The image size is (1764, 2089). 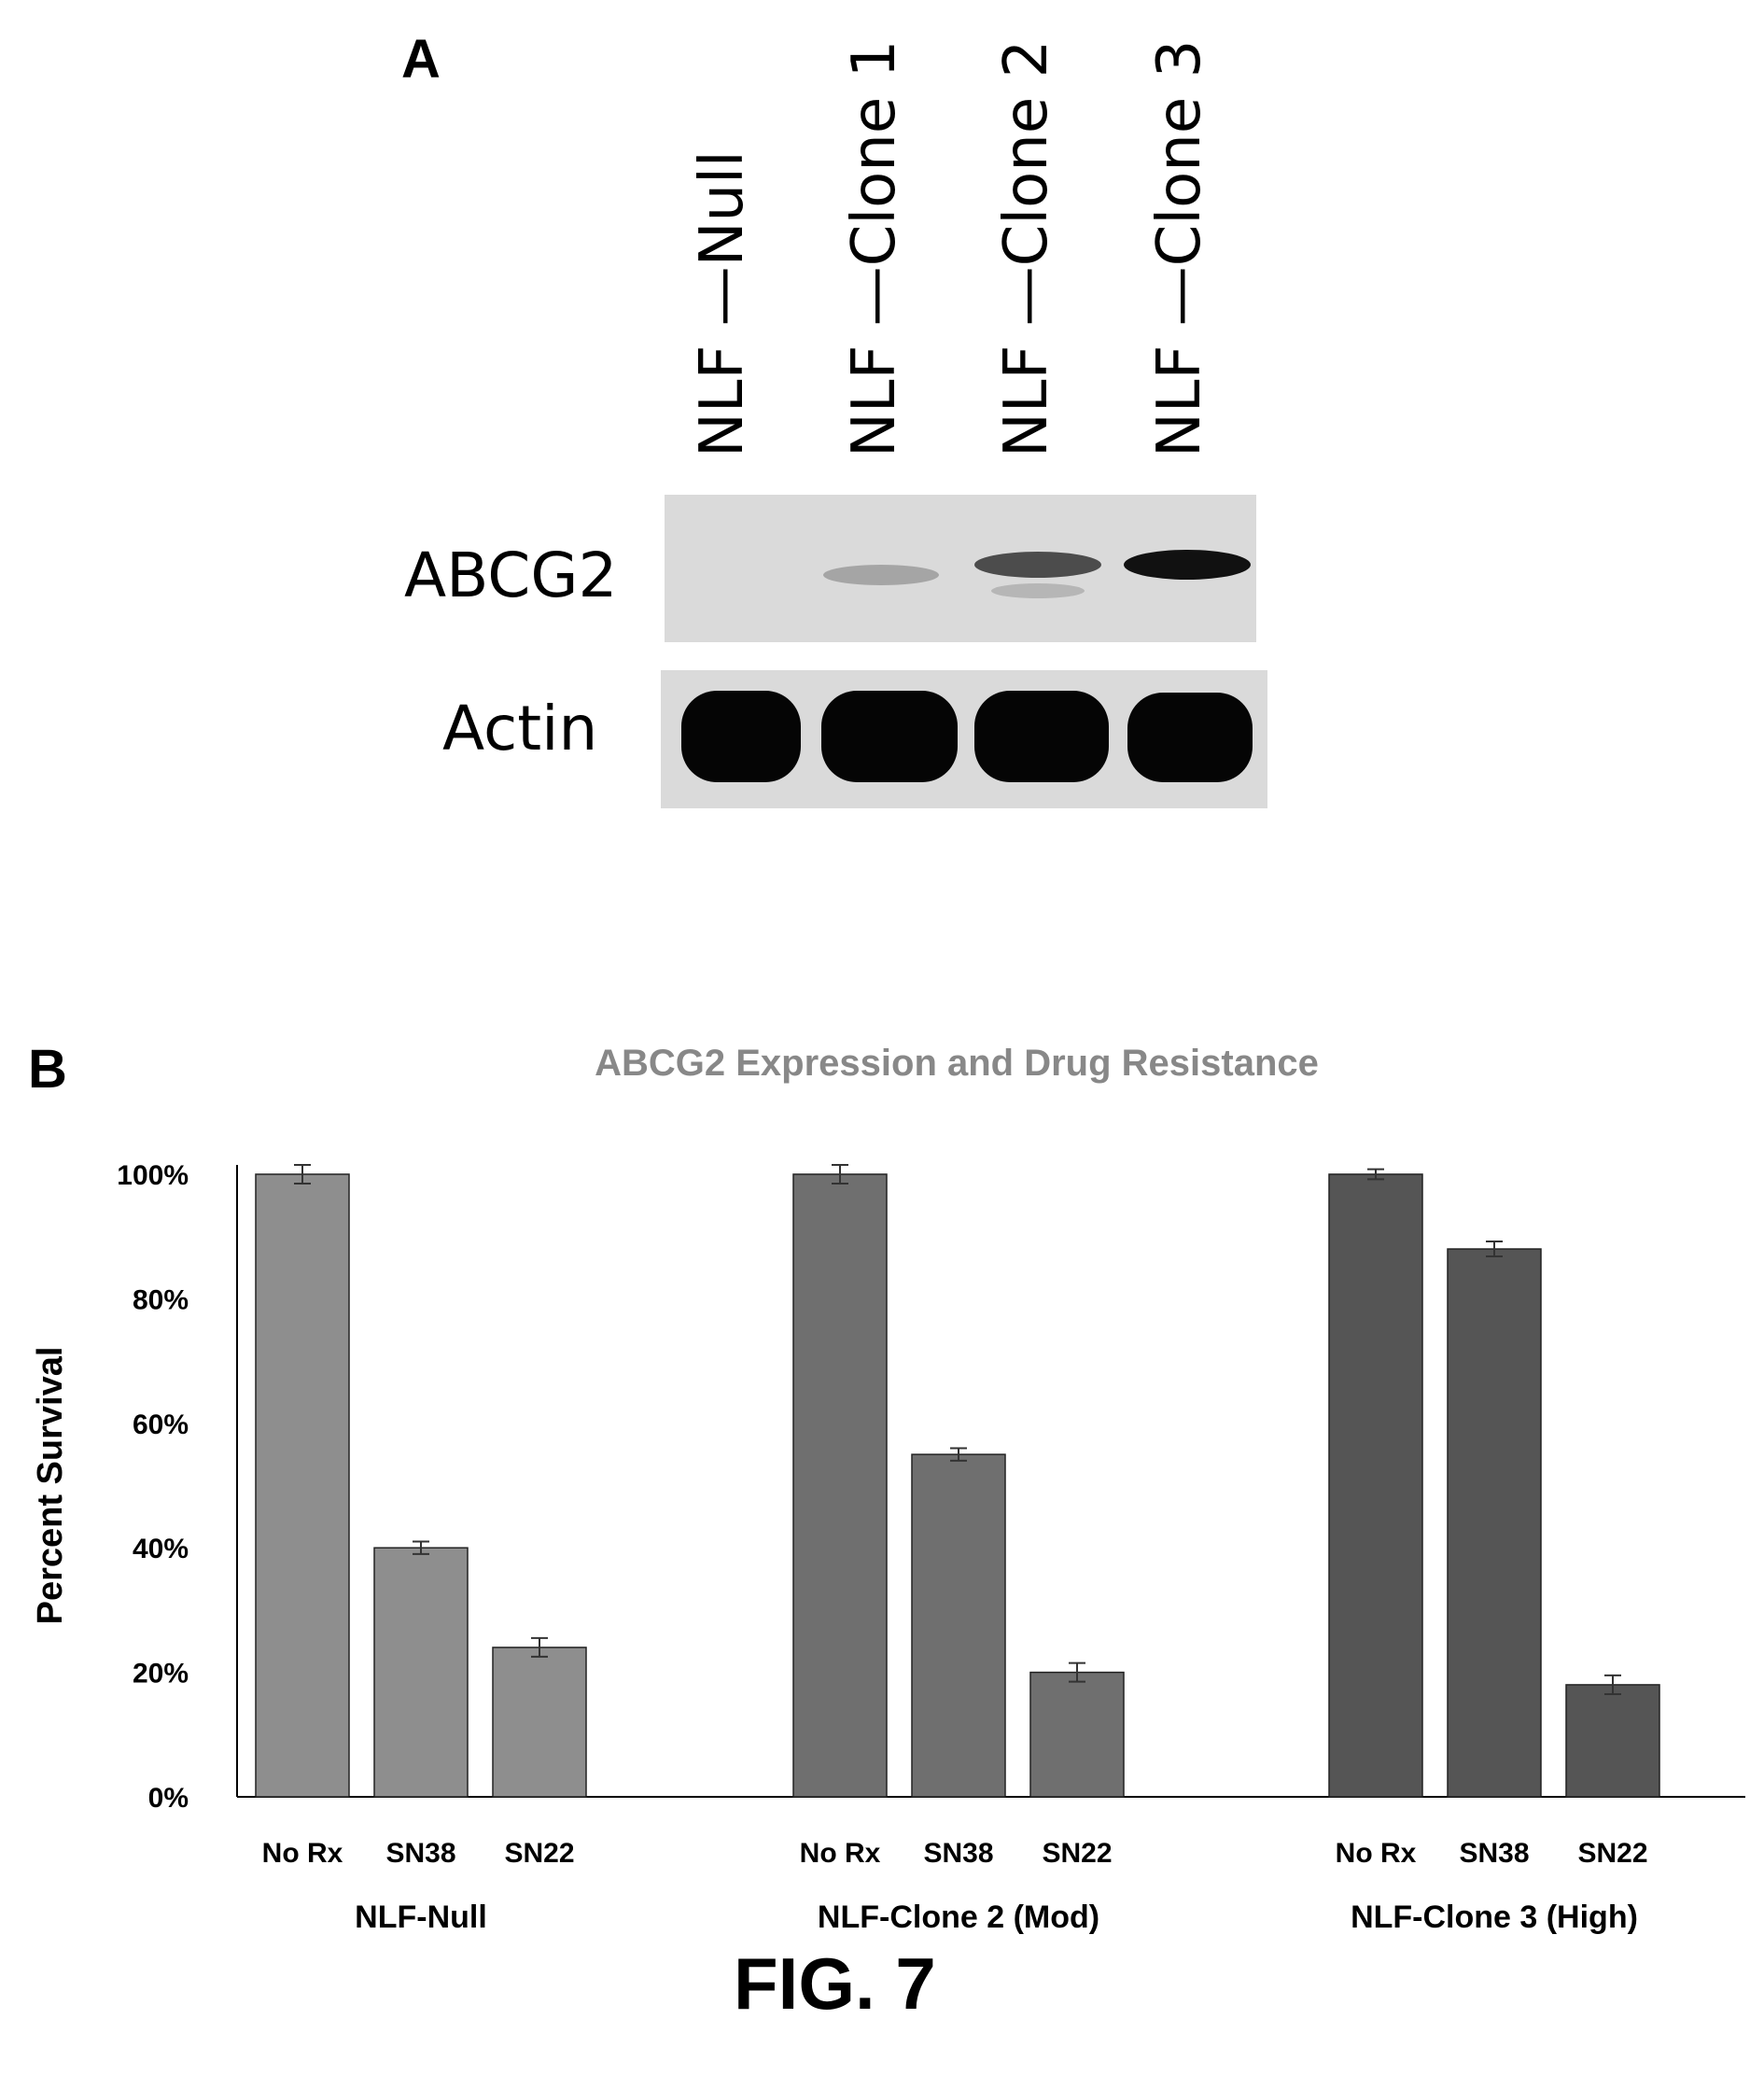 What do you see at coordinates (161, 1424) in the screenshot?
I see `y-tick-label: 60%` at bounding box center [161, 1424].